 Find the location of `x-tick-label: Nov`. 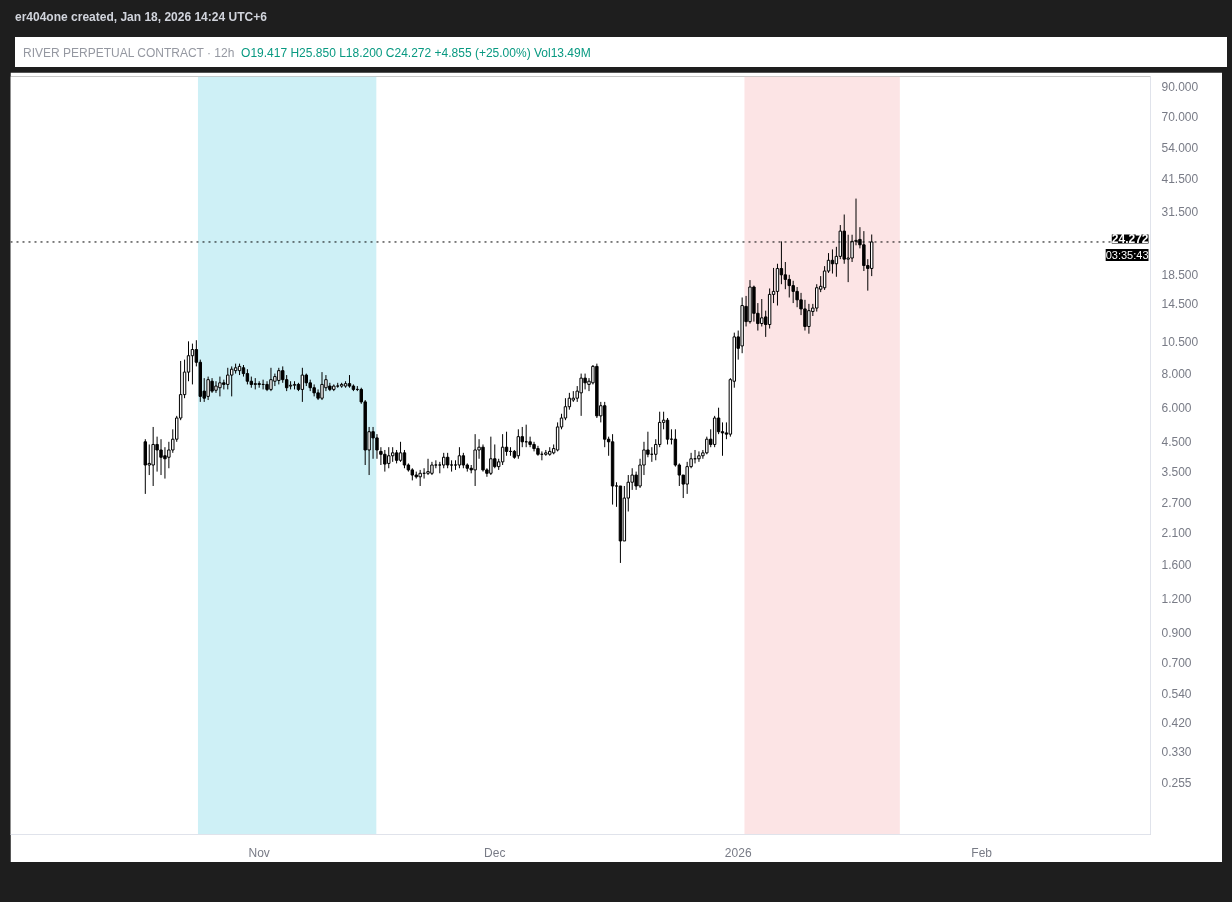

x-tick-label: Nov is located at coordinates (259, 852).